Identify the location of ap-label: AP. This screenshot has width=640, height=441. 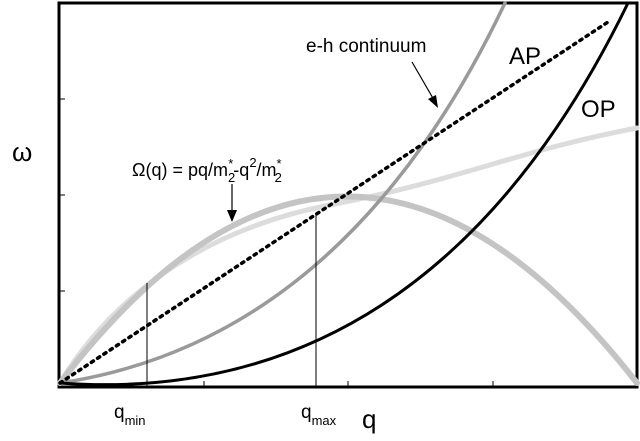
(525, 56).